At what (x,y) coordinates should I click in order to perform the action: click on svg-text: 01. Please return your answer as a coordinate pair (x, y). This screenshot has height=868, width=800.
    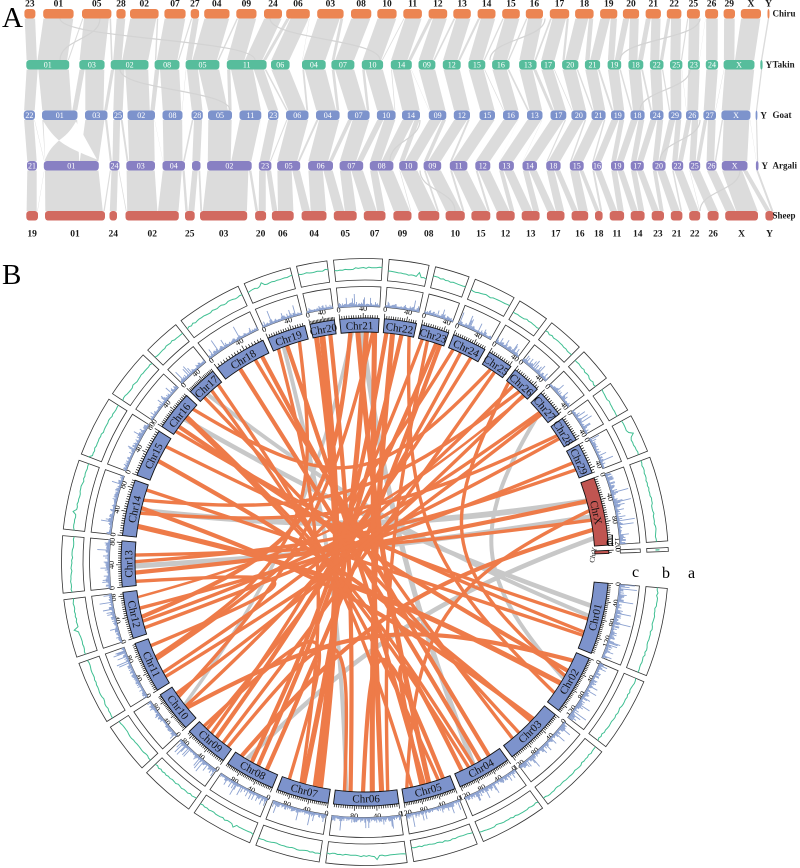
    Looking at the image, I should click on (71, 166).